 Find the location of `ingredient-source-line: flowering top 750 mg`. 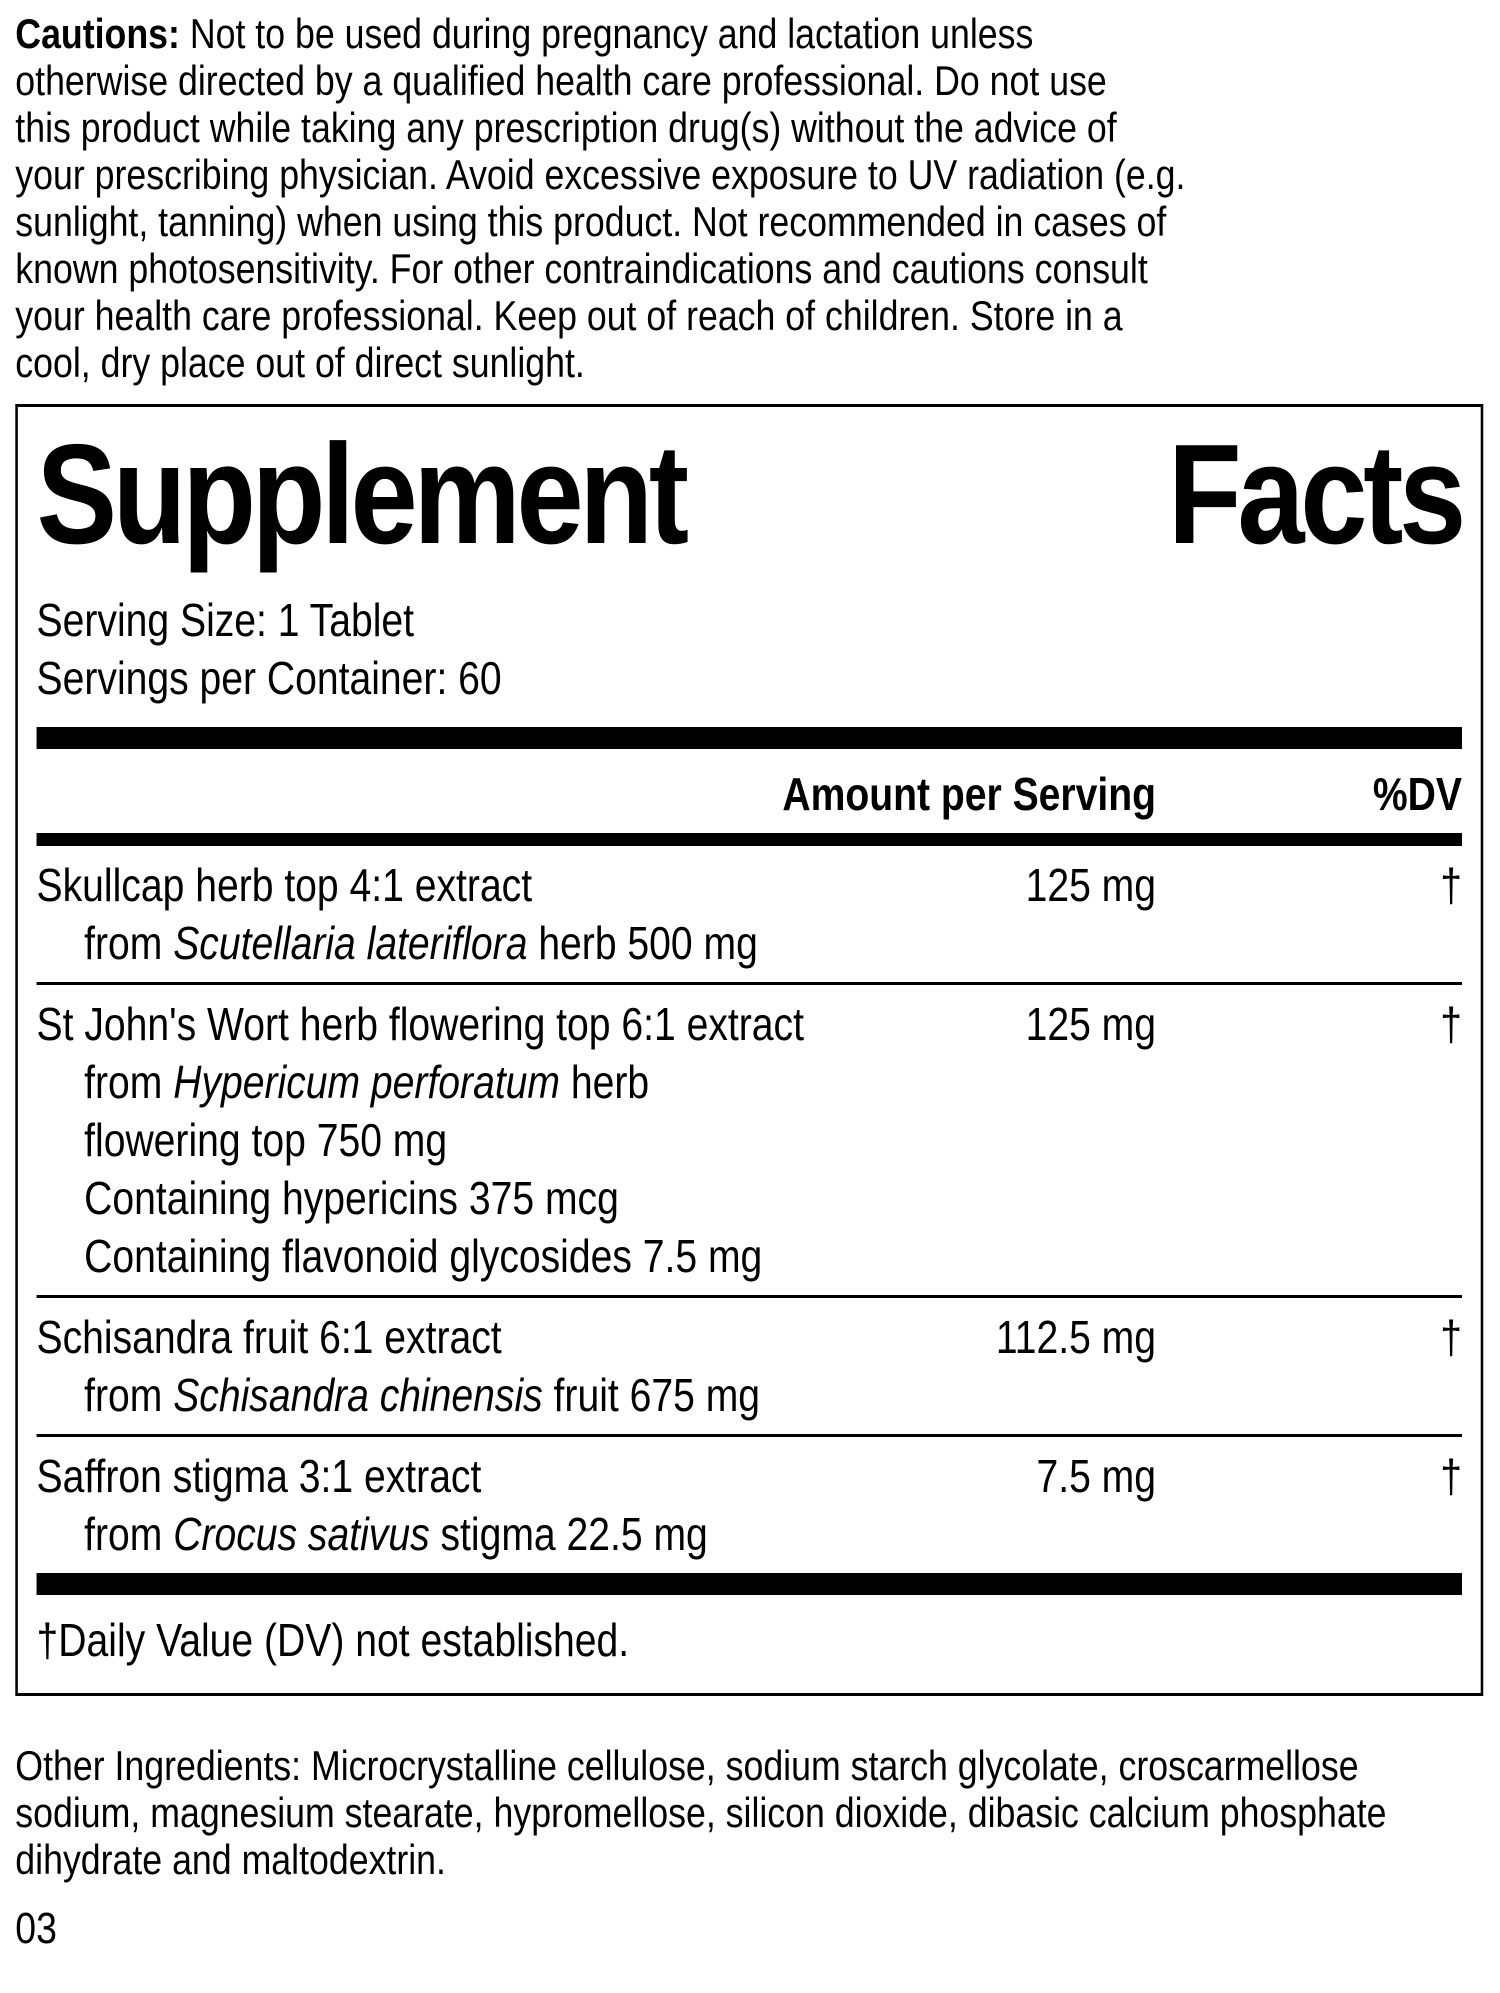

ingredient-source-line: flowering top 750 mg is located at coordinates (749, 1140).